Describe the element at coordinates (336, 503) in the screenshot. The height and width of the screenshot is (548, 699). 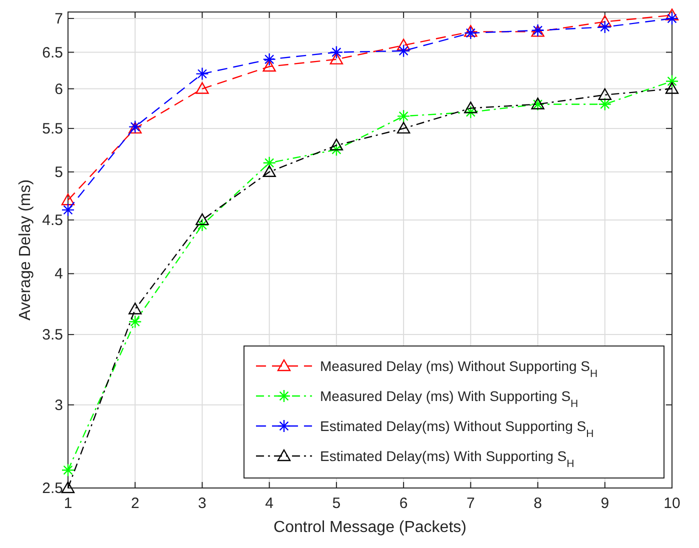
I see `x-tick-label: 5` at that location.